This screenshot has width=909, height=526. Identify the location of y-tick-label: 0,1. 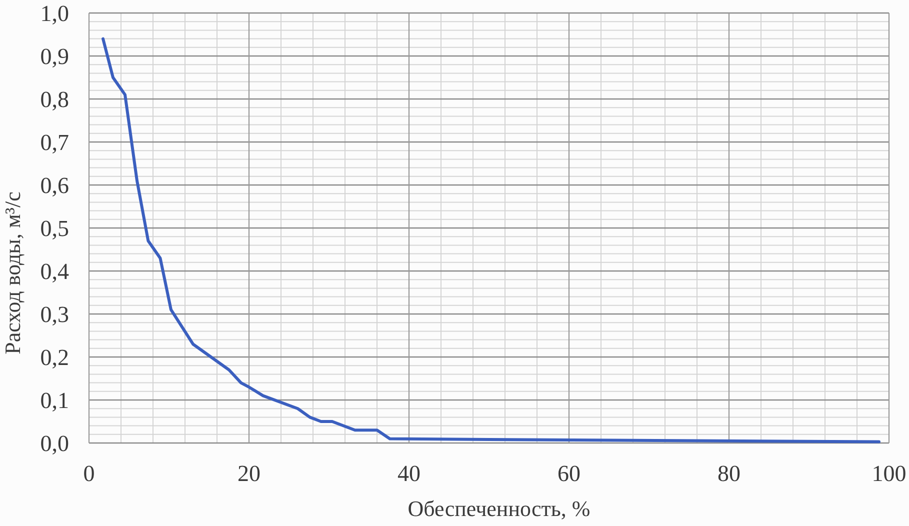
(54, 401).